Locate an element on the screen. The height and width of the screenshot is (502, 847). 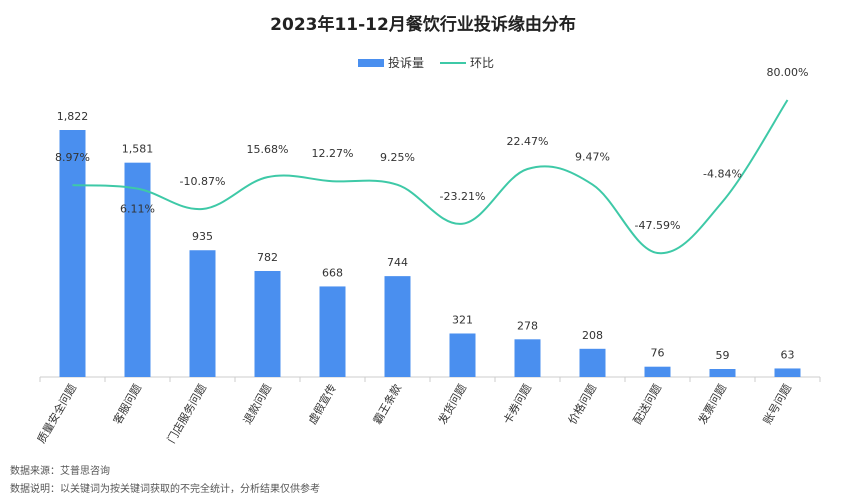
x-tick-label-9: 配送问题 is located at coordinates (647, 404).